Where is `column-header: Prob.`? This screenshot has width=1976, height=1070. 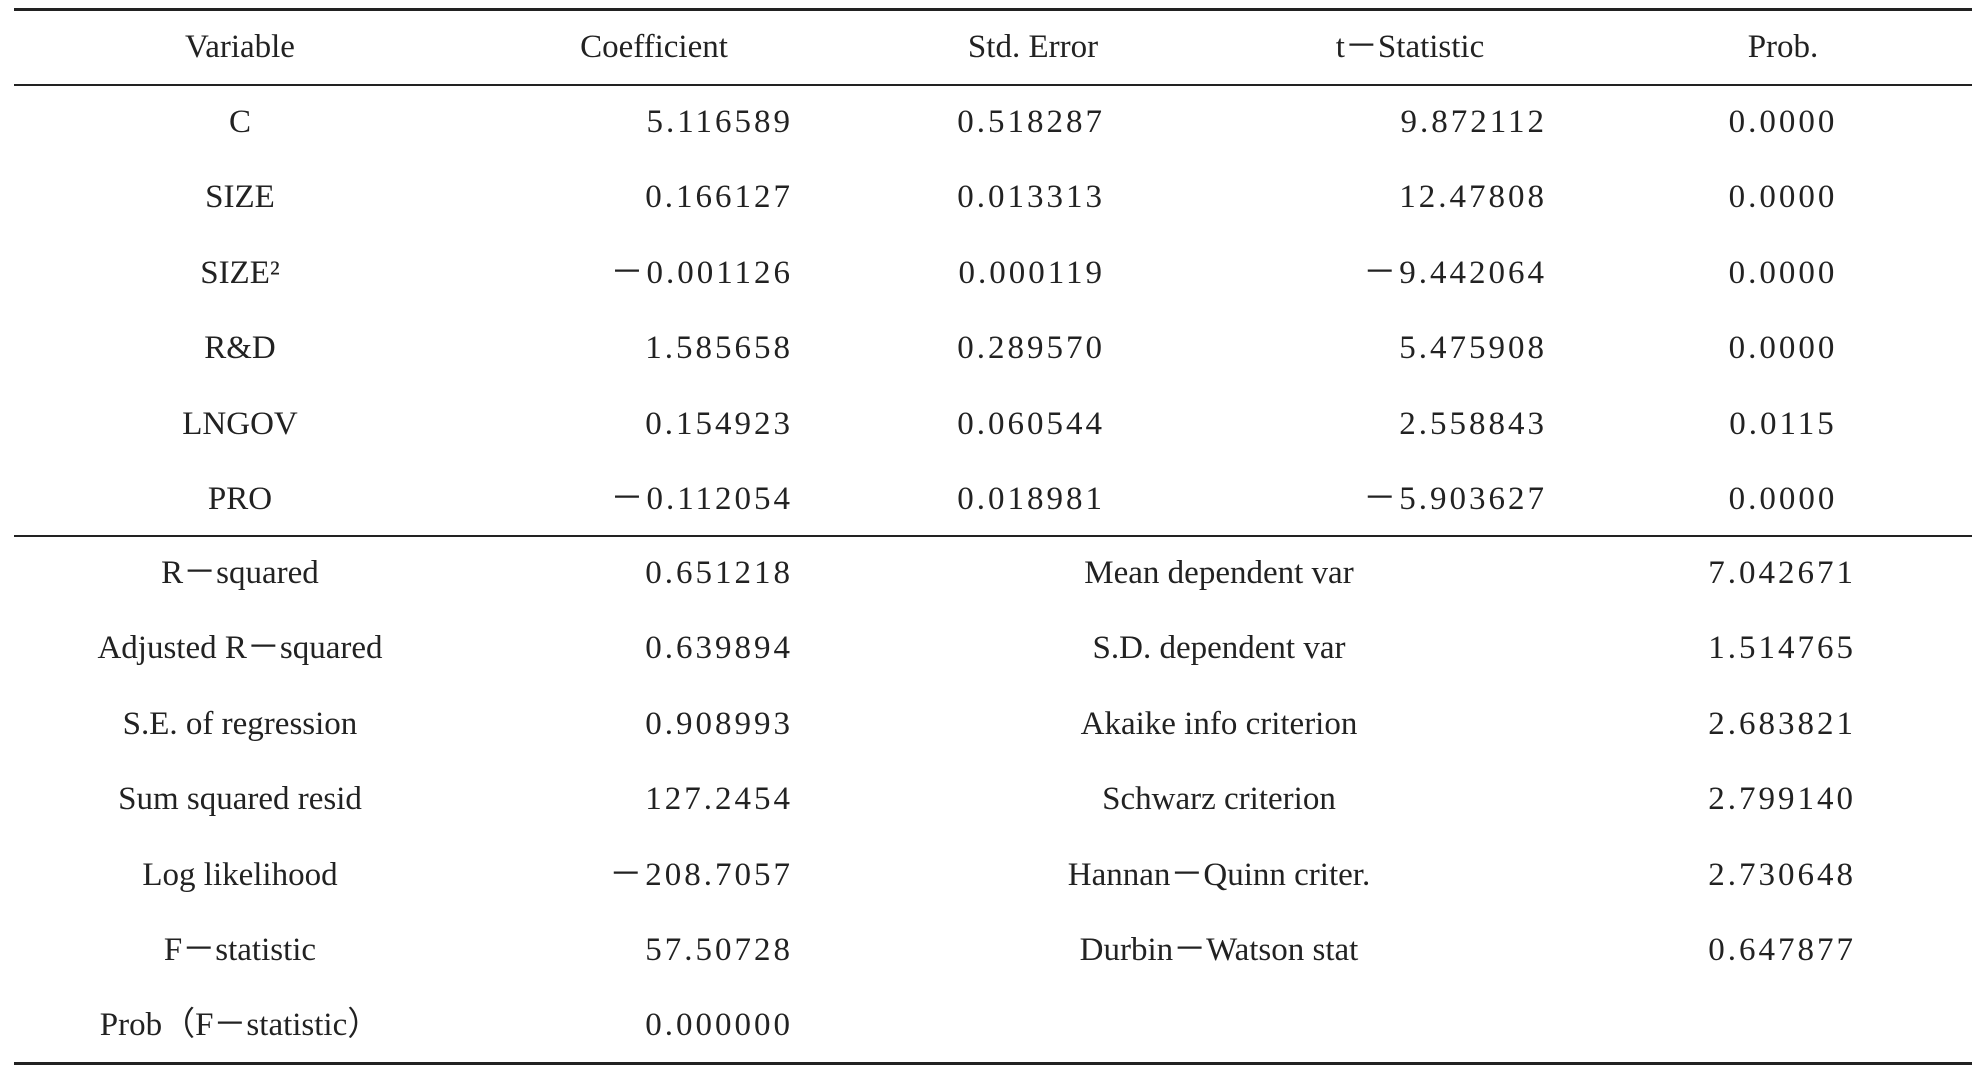 column-header: Prob. is located at coordinates (1783, 47).